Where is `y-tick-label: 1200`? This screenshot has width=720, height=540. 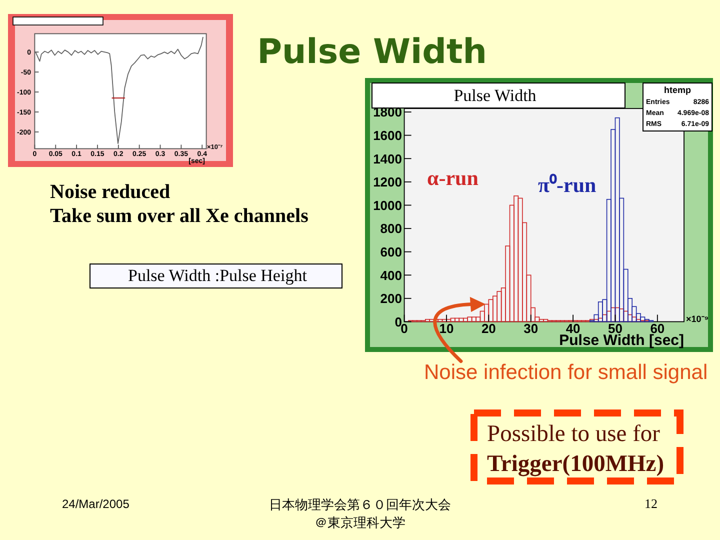
y-tick-label: 1200 is located at coordinates (387, 182).